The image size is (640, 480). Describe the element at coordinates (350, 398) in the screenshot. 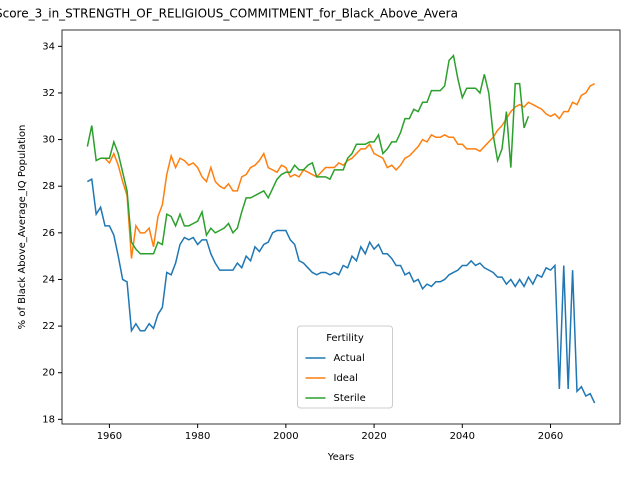

I see `legend-label: Sterile` at that location.